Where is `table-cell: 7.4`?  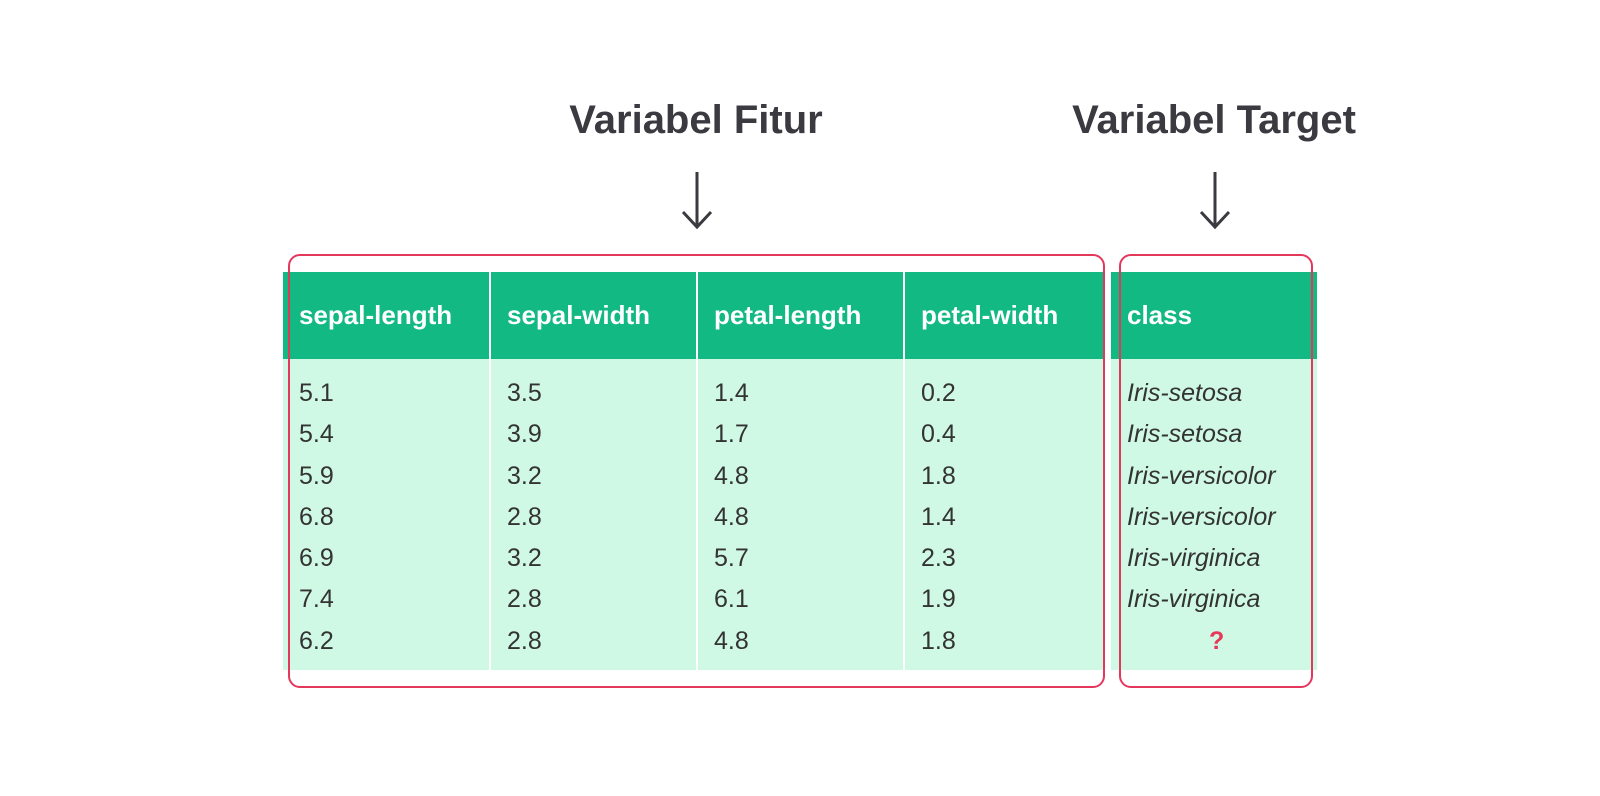
table-cell: 7.4 is located at coordinates (316, 599).